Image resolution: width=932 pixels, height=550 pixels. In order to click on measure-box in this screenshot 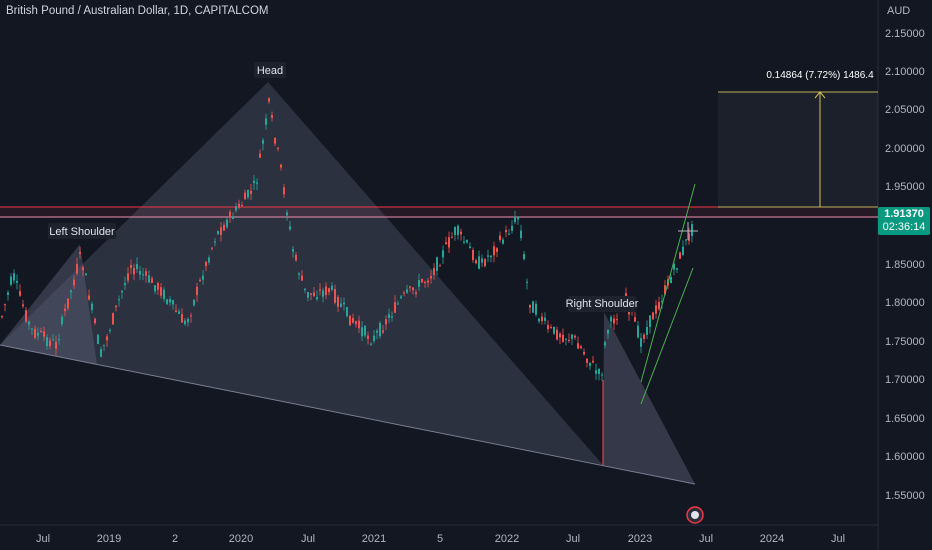, I will do `click(798, 149)`.